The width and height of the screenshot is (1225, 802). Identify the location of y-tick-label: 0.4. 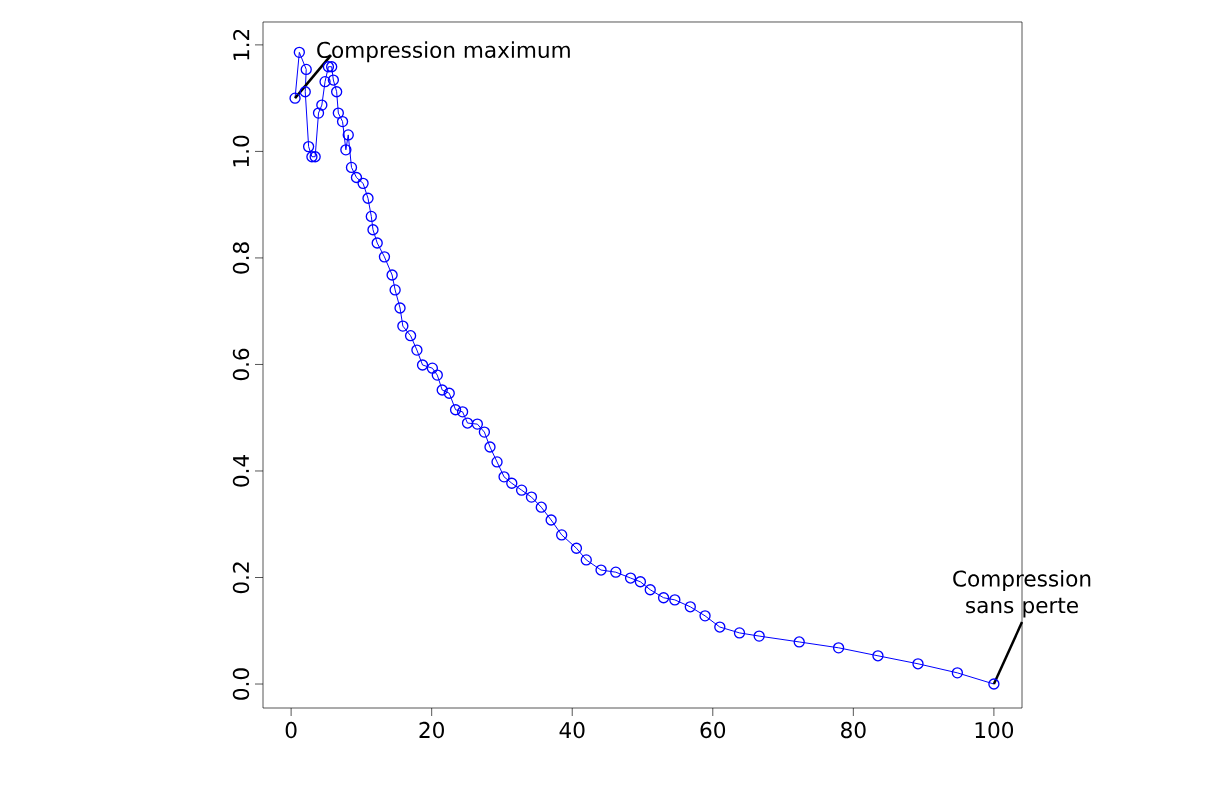
(241, 471).